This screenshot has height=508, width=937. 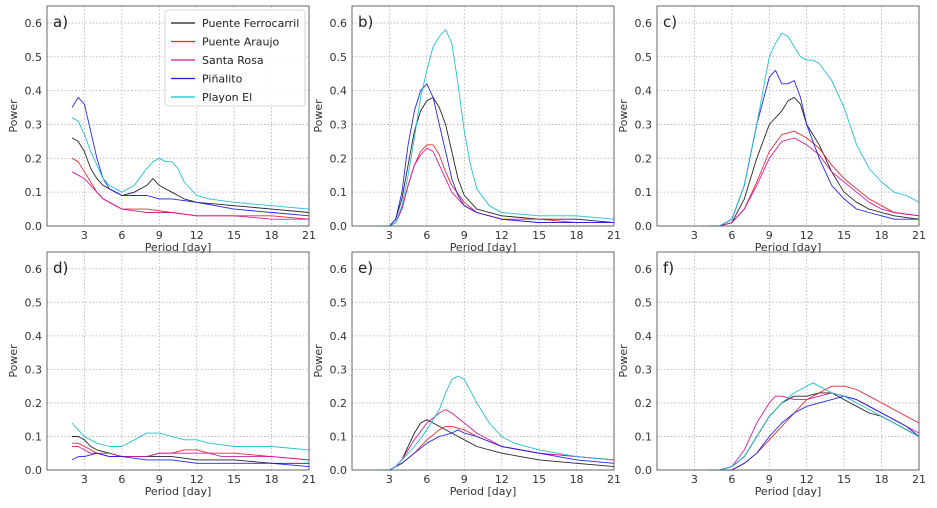 I want to click on panel-label: b), so click(x=365, y=22).